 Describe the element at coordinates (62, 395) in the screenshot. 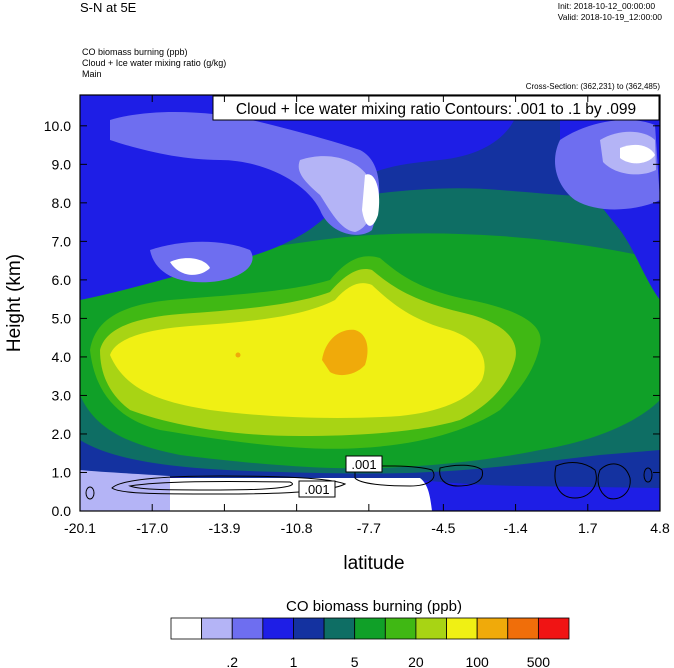

I see `y-tick-label: 3.0` at that location.